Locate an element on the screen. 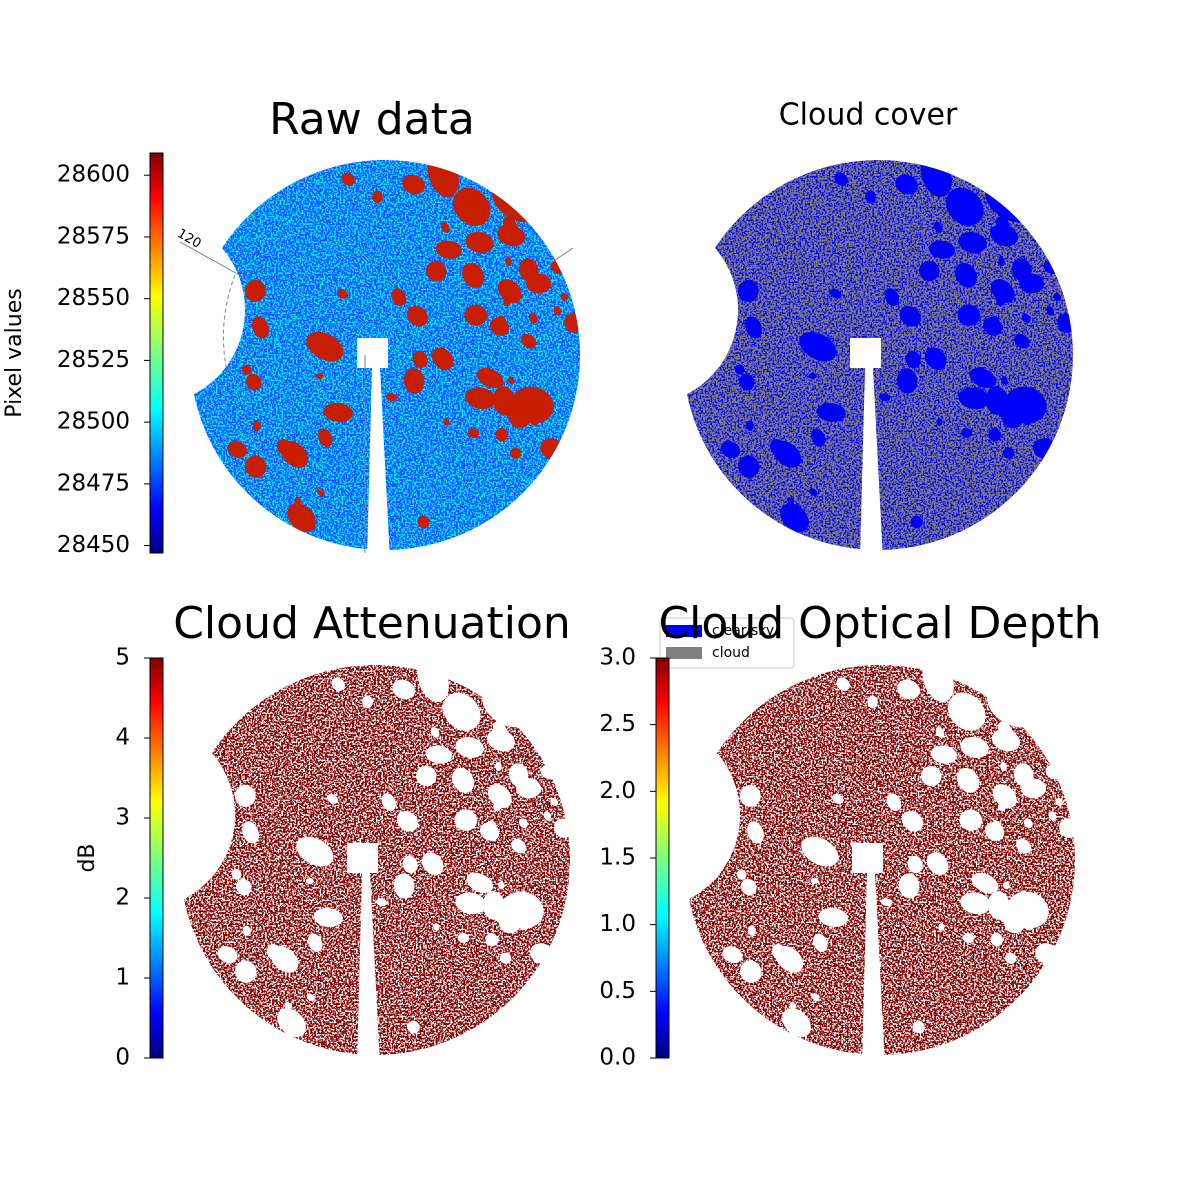 This screenshot has width=1200, height=1200. sky-image is located at coordinates (376, 855).